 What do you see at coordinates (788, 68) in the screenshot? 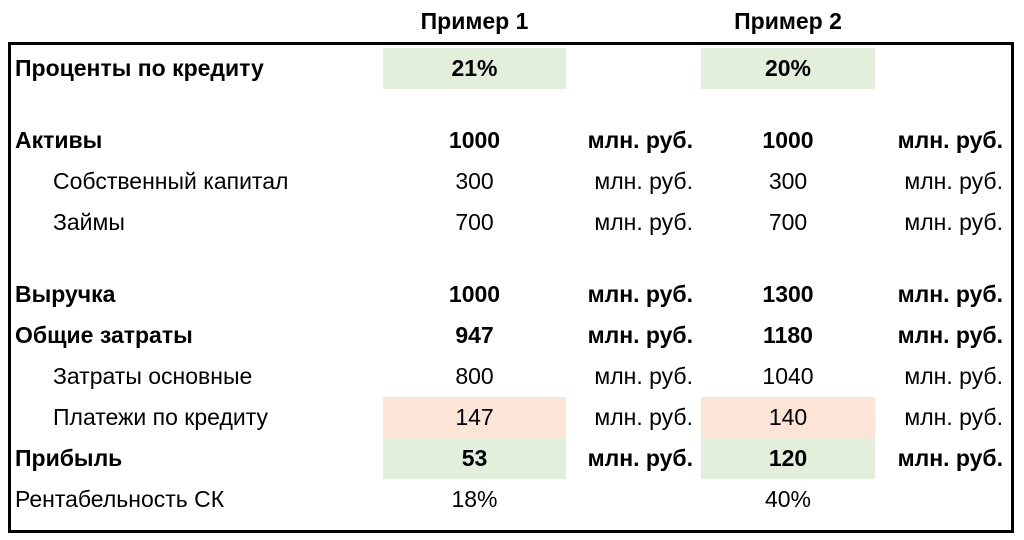
I see `example2-value-cell: 20%` at bounding box center [788, 68].